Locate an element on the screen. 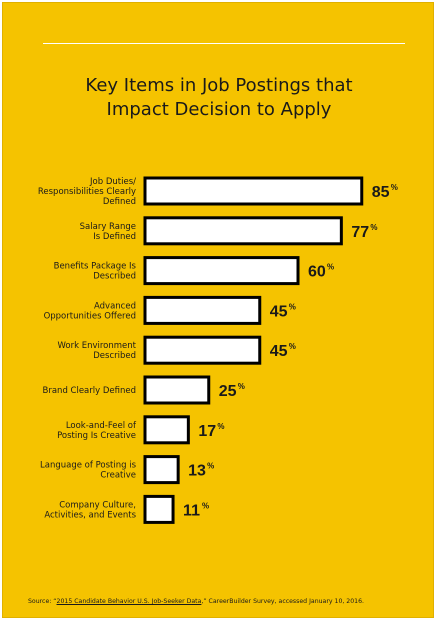 The width and height of the screenshot is (438, 622). category-label-line: Posting Is Creative is located at coordinates (96, 436).